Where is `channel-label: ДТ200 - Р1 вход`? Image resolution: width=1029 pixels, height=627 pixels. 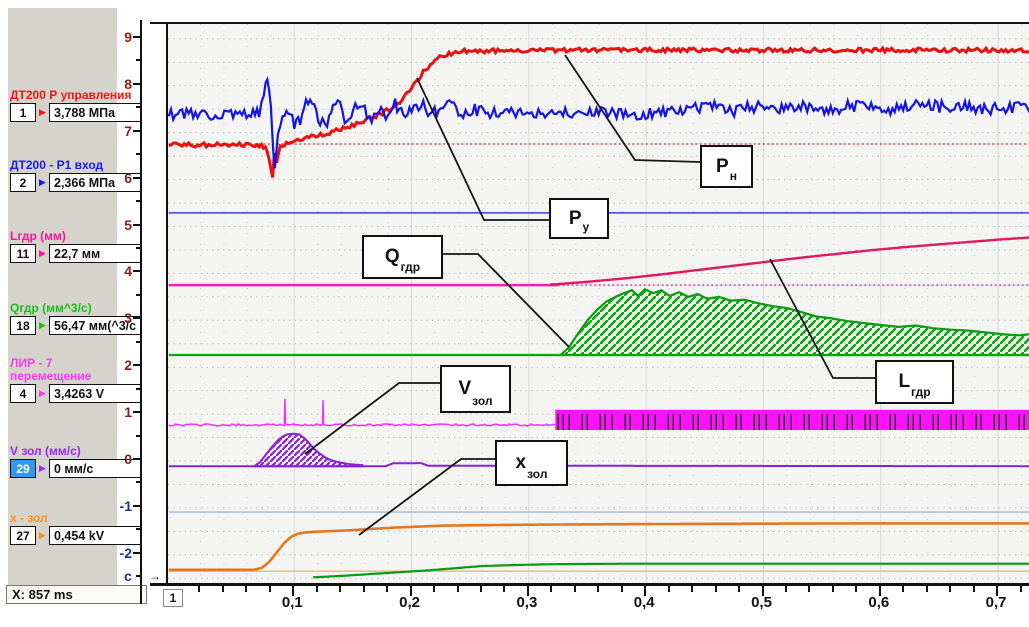 channel-label: ДТ200 - Р1 вход is located at coordinates (57, 165).